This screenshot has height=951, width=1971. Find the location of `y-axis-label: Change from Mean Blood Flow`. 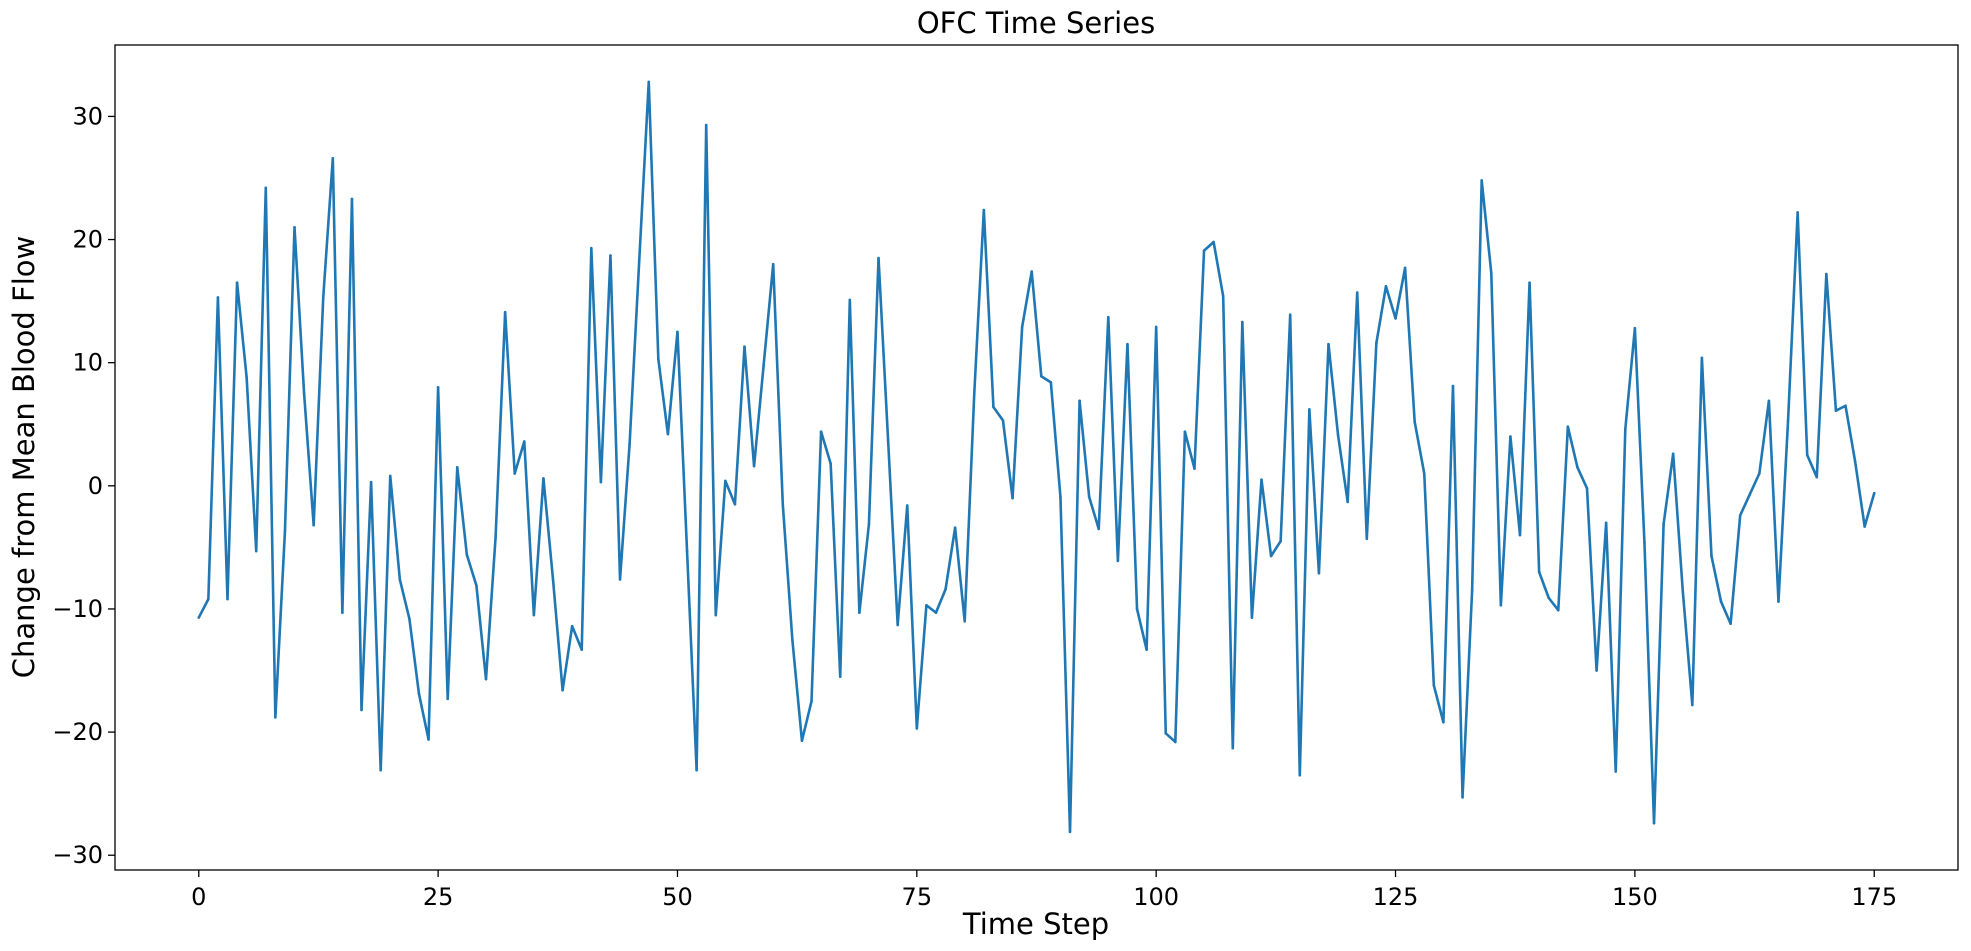

y-axis-label: Change from Mean Blood Flow is located at coordinates (24, 457).